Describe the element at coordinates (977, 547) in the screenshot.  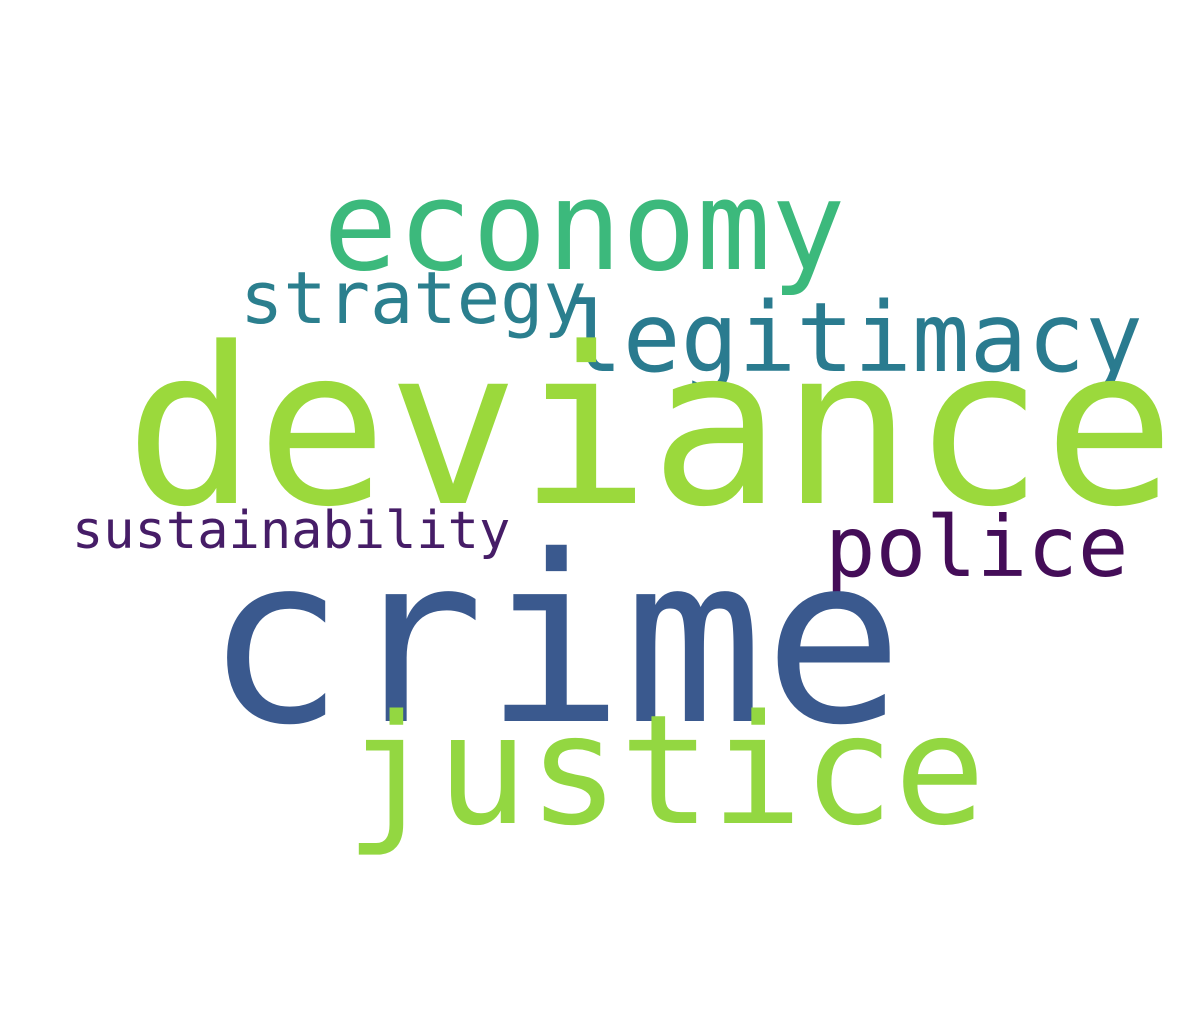
I see `word-police: police` at that location.